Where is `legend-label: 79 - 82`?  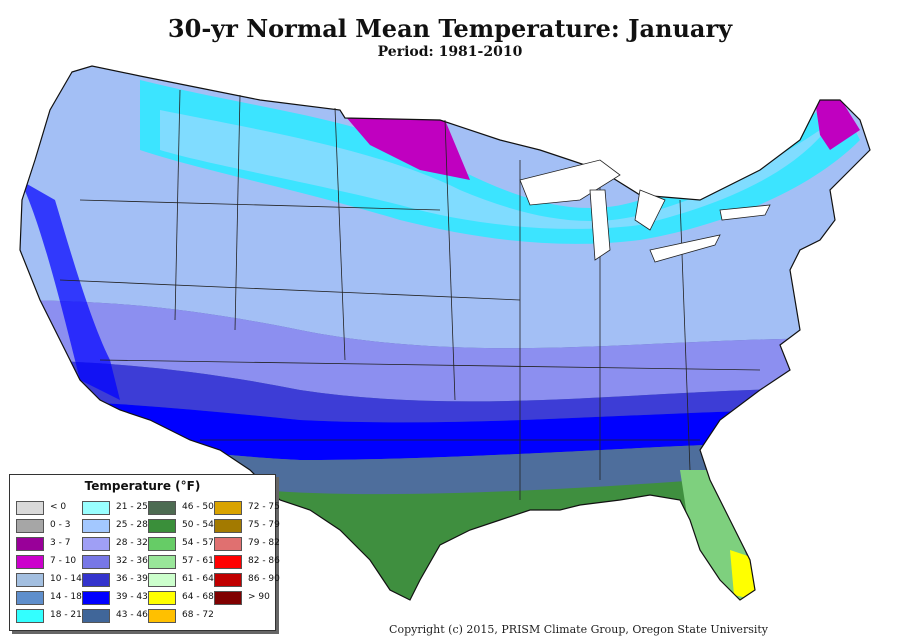 legend-label: 79 - 82 is located at coordinates (264, 543).